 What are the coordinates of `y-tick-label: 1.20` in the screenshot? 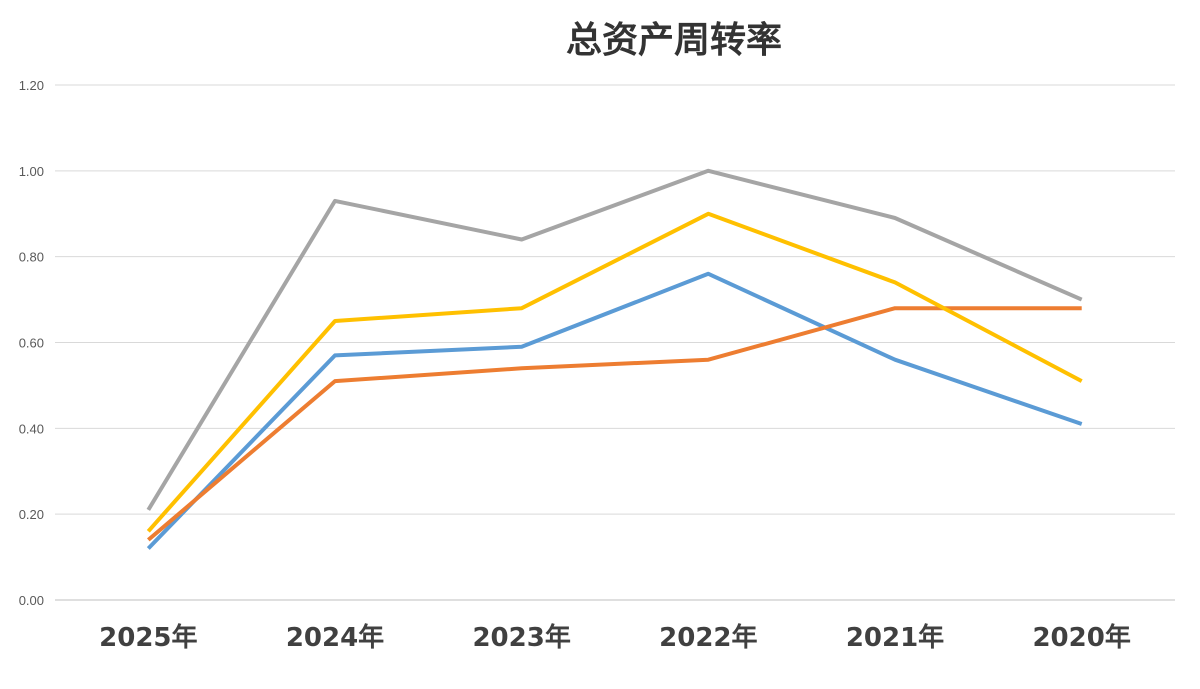 It's located at (31, 85).